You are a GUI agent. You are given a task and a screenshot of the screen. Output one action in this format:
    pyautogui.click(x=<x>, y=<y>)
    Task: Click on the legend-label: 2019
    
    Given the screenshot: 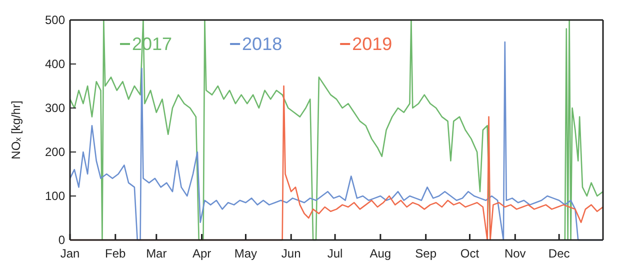 What is the action you would take?
    pyautogui.click(x=372, y=44)
    